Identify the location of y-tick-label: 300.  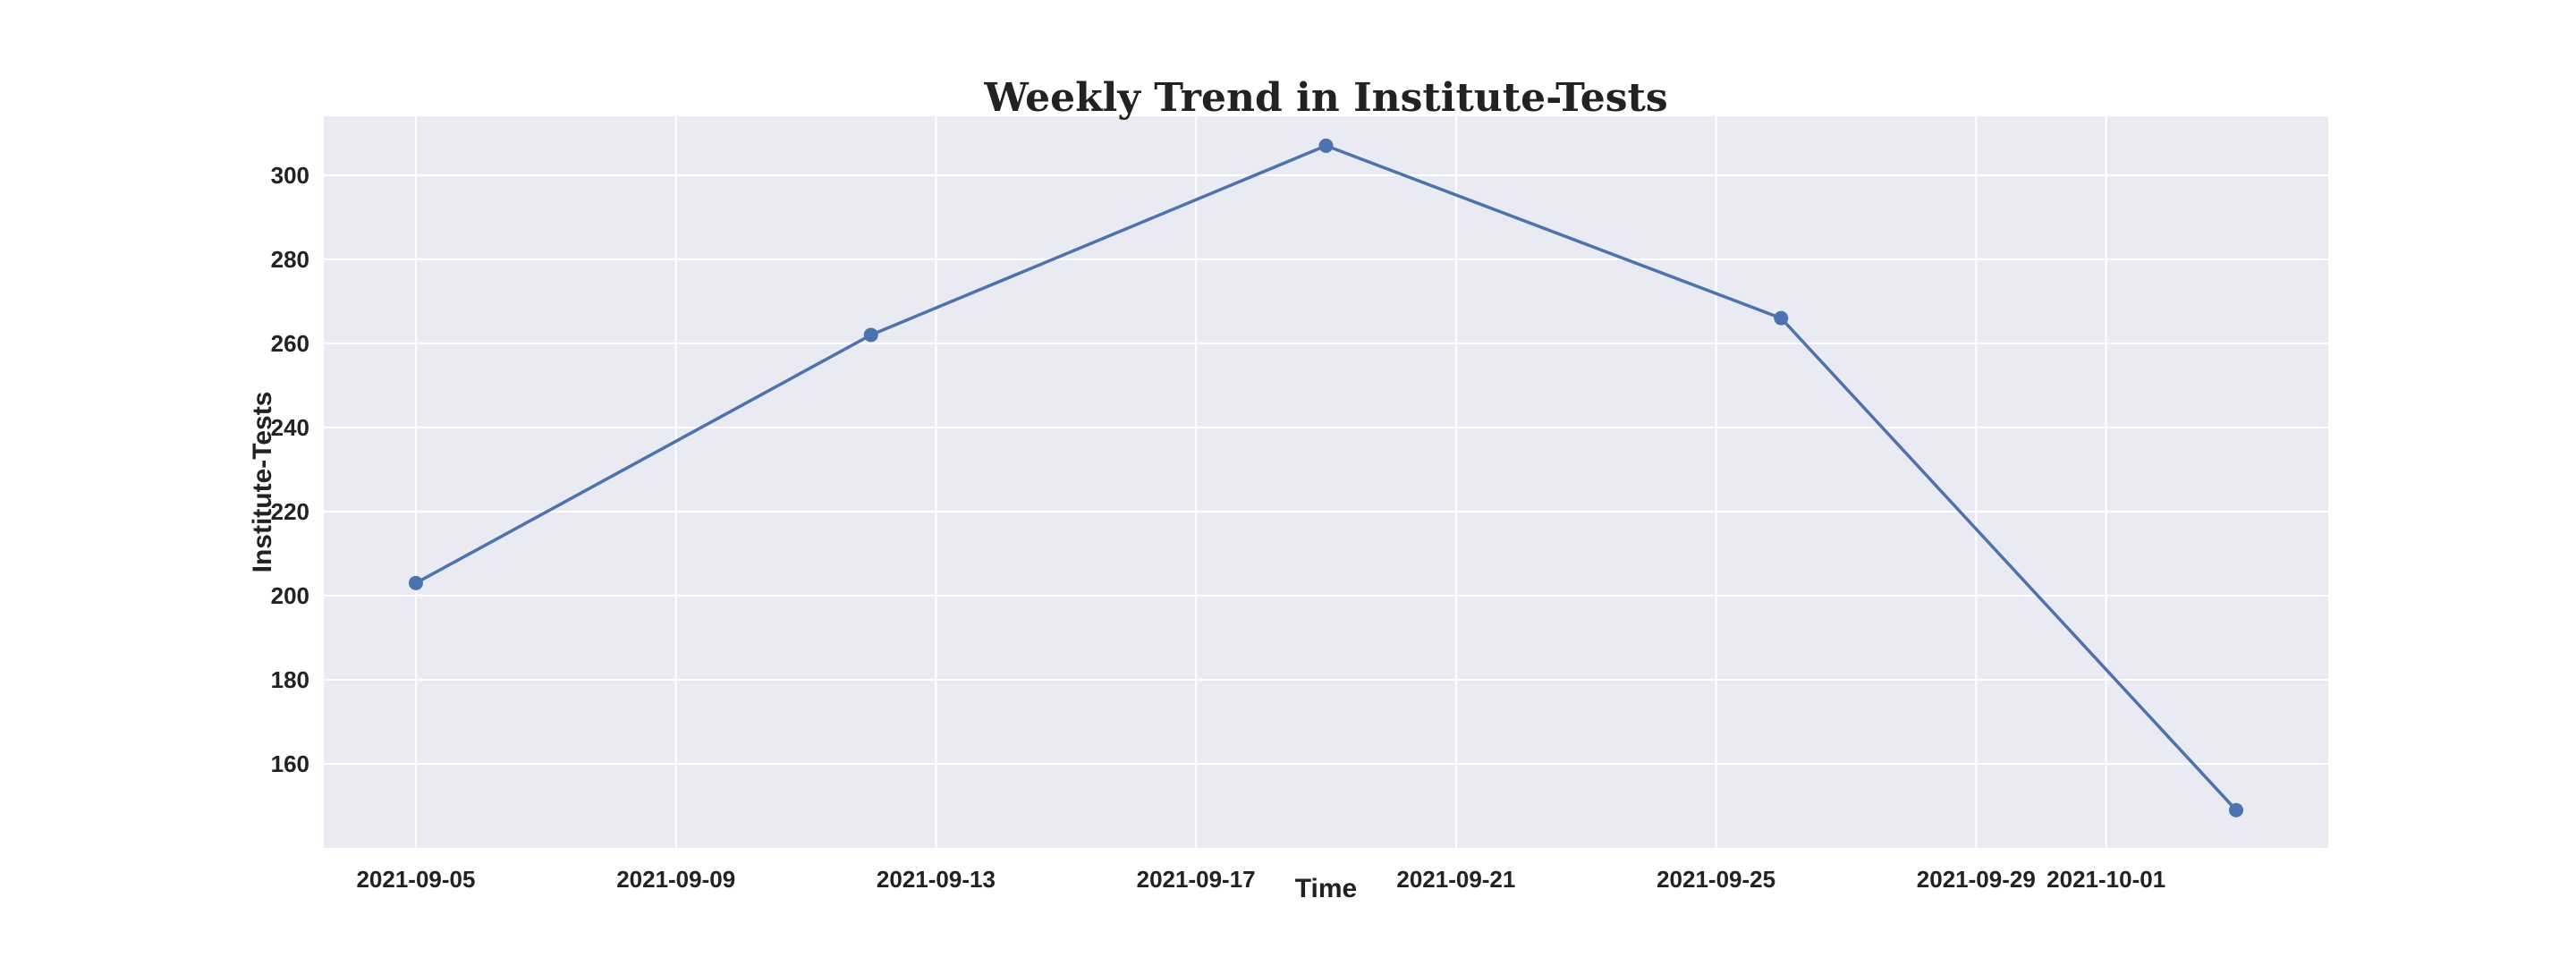
(290, 175).